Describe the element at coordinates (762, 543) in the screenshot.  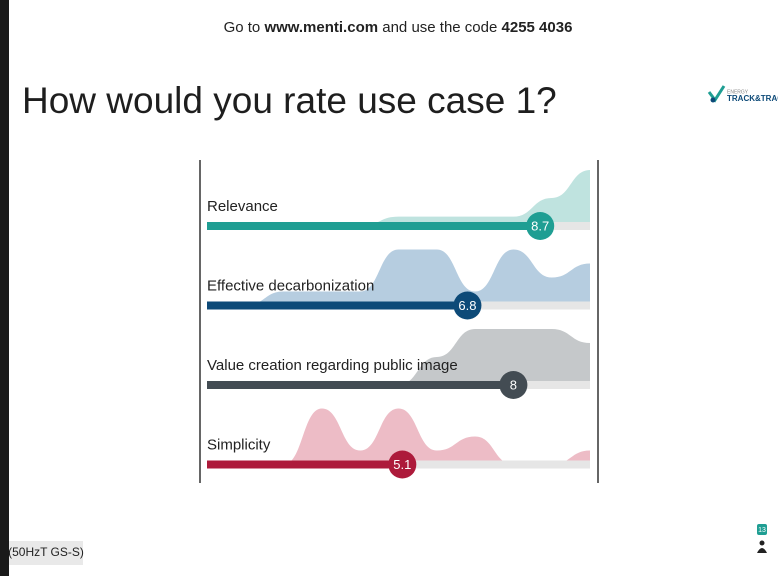
I see `person-head` at that location.